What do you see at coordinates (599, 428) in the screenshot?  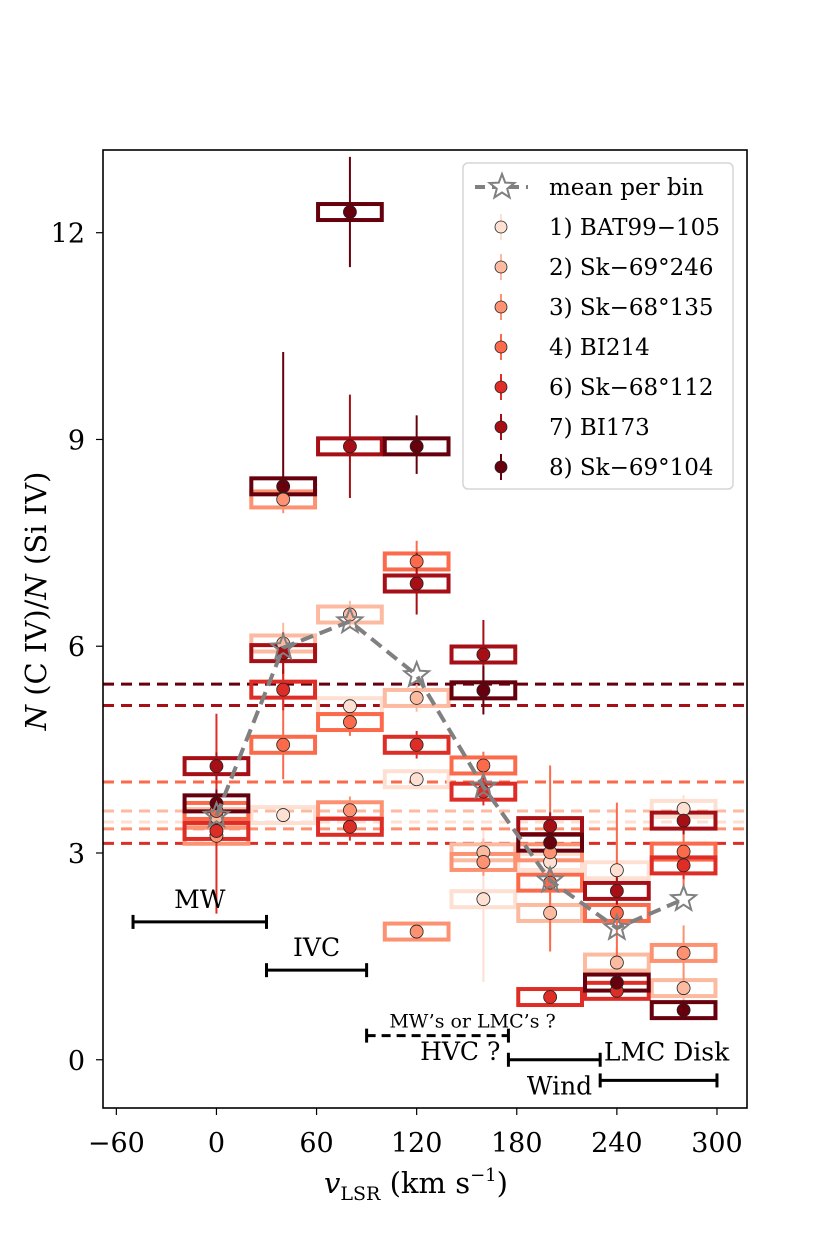 I see `legend-label: 7) BI173` at bounding box center [599, 428].